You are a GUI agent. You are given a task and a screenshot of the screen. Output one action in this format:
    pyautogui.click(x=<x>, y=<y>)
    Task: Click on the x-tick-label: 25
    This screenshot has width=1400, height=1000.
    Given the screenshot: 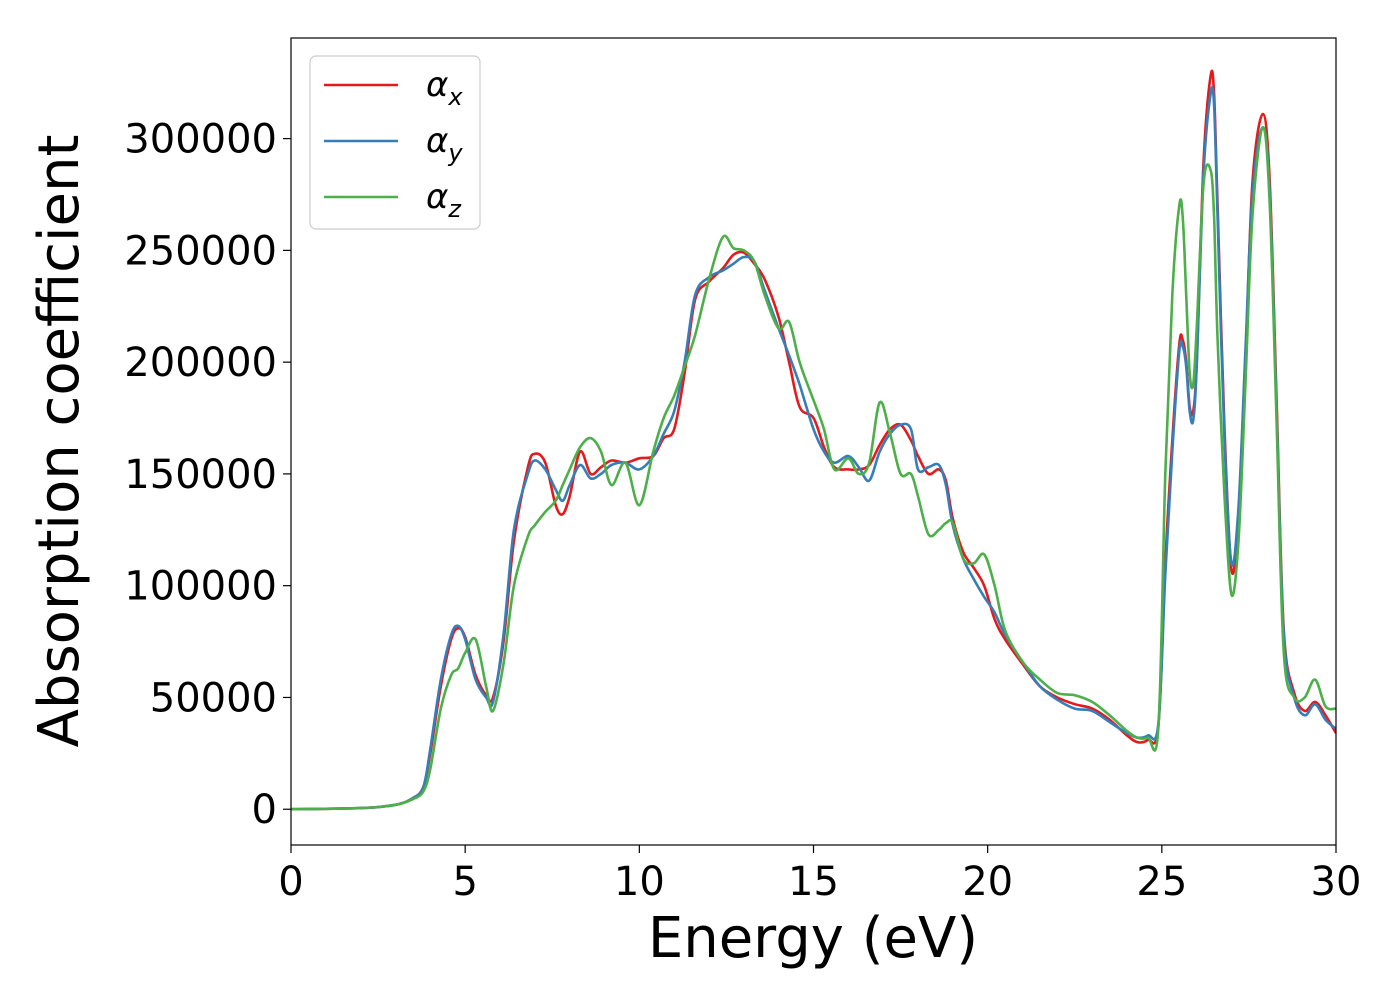 What is the action you would take?
    pyautogui.click(x=1161, y=882)
    